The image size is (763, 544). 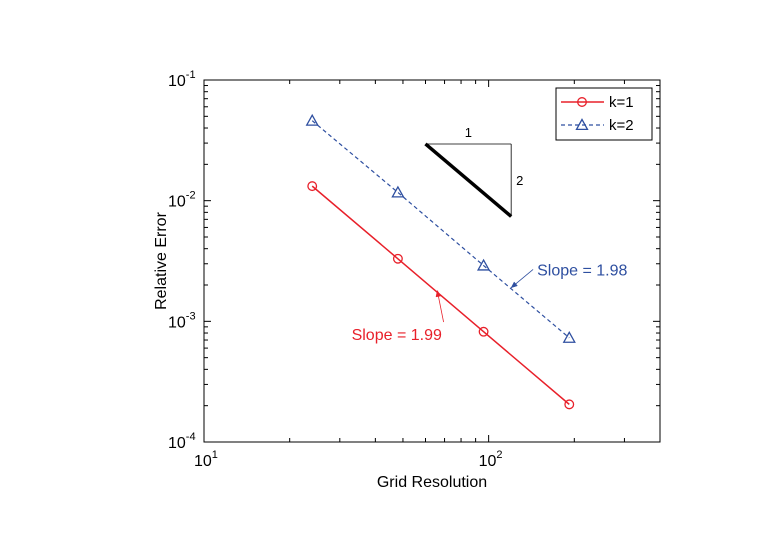 What do you see at coordinates (161, 260) in the screenshot?
I see `y-axis-title: Relative Error` at bounding box center [161, 260].